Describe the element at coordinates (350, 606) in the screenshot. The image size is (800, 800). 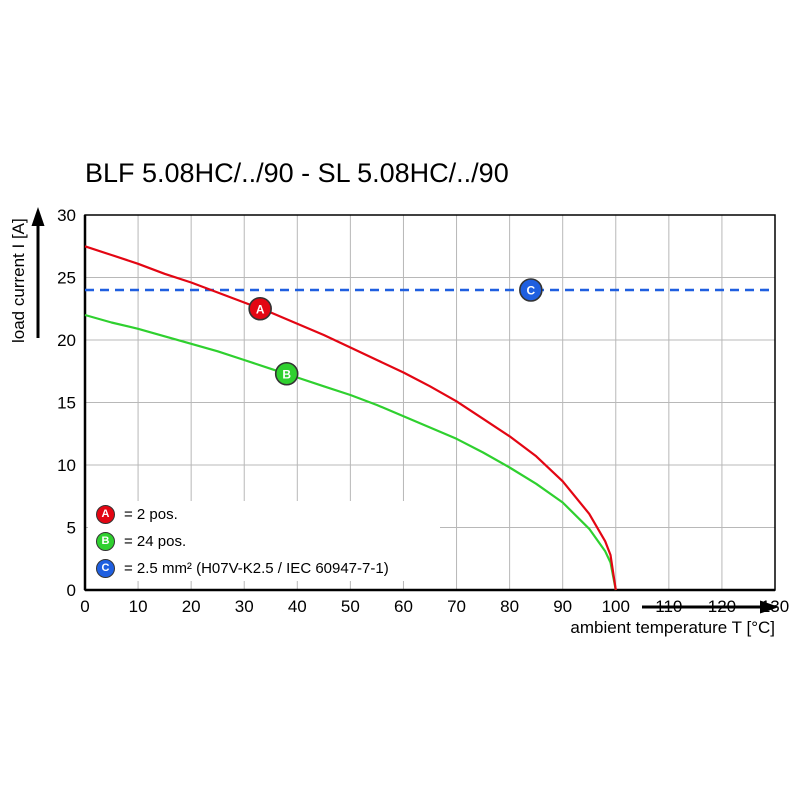
I see `svg-text: 50` at that location.